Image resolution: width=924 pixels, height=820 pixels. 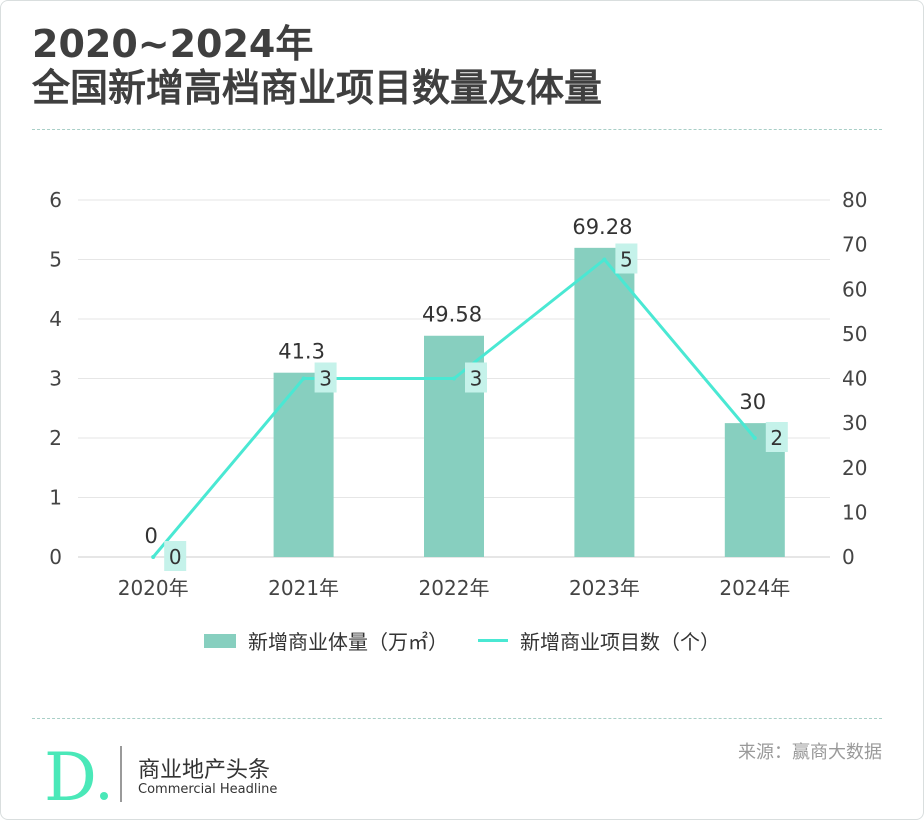 What do you see at coordinates (153, 588) in the screenshot?
I see `x-tick-label: 2020年` at bounding box center [153, 588].